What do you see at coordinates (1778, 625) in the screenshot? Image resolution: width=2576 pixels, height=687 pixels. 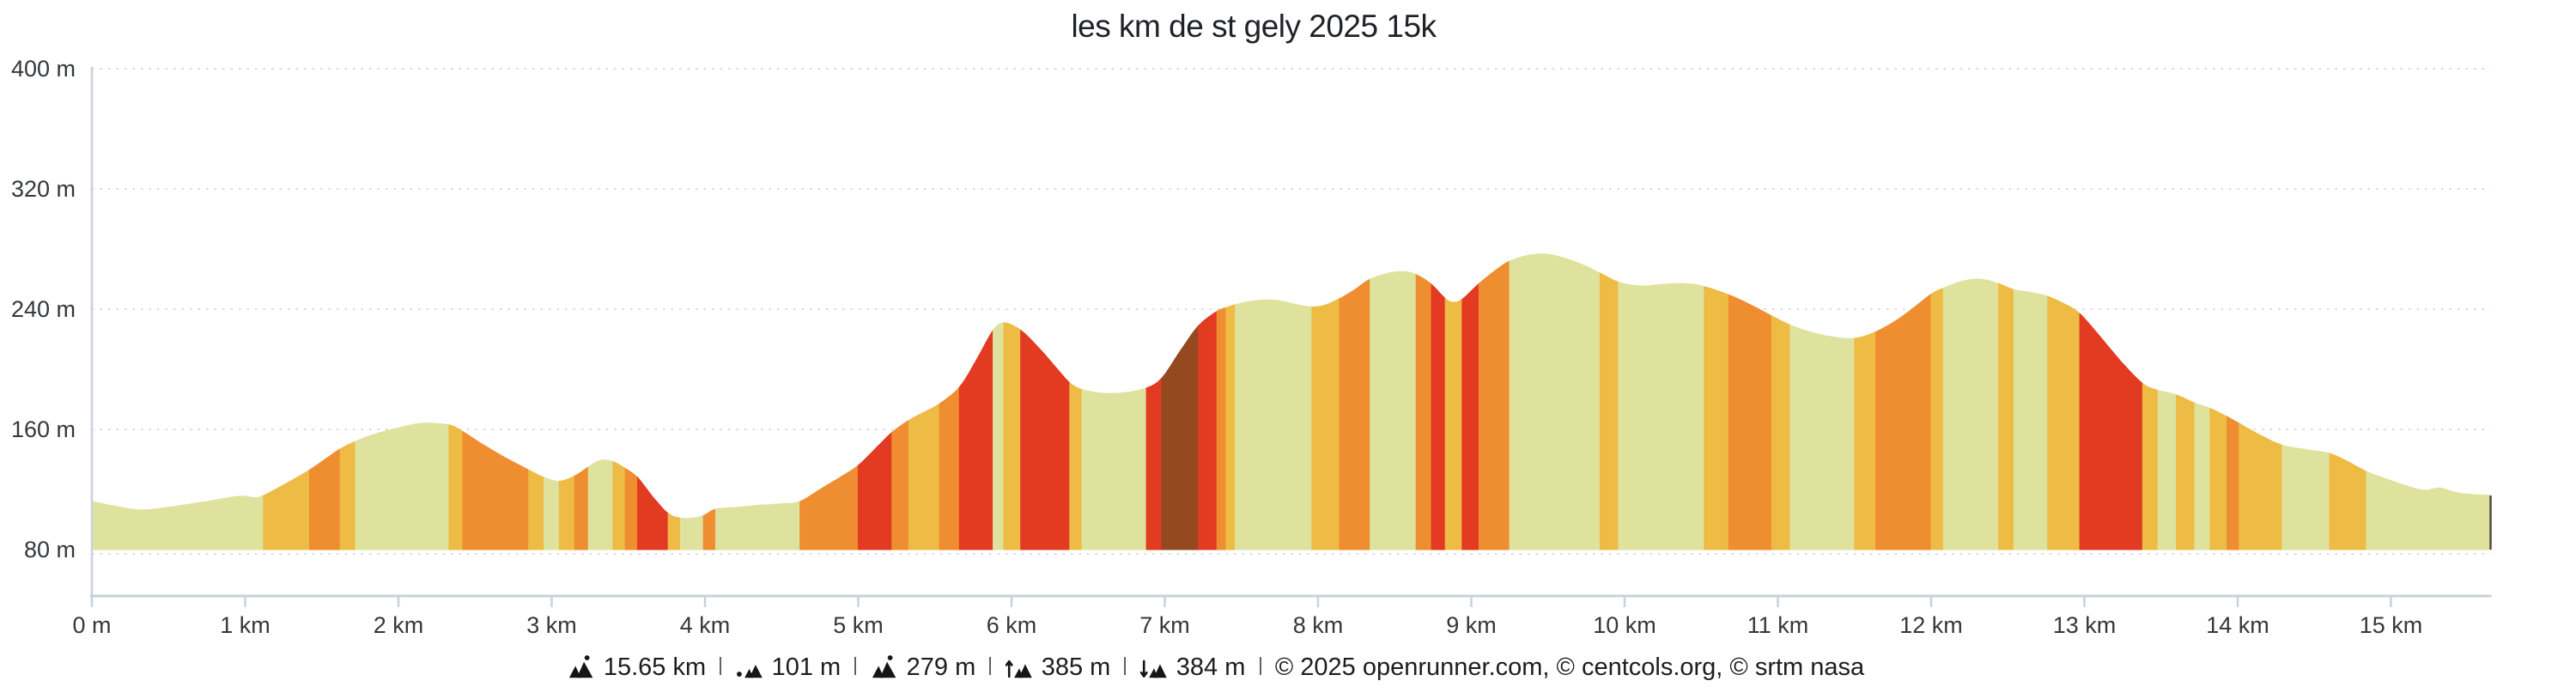 I see `svg-text: 11 km` at bounding box center [1778, 625].